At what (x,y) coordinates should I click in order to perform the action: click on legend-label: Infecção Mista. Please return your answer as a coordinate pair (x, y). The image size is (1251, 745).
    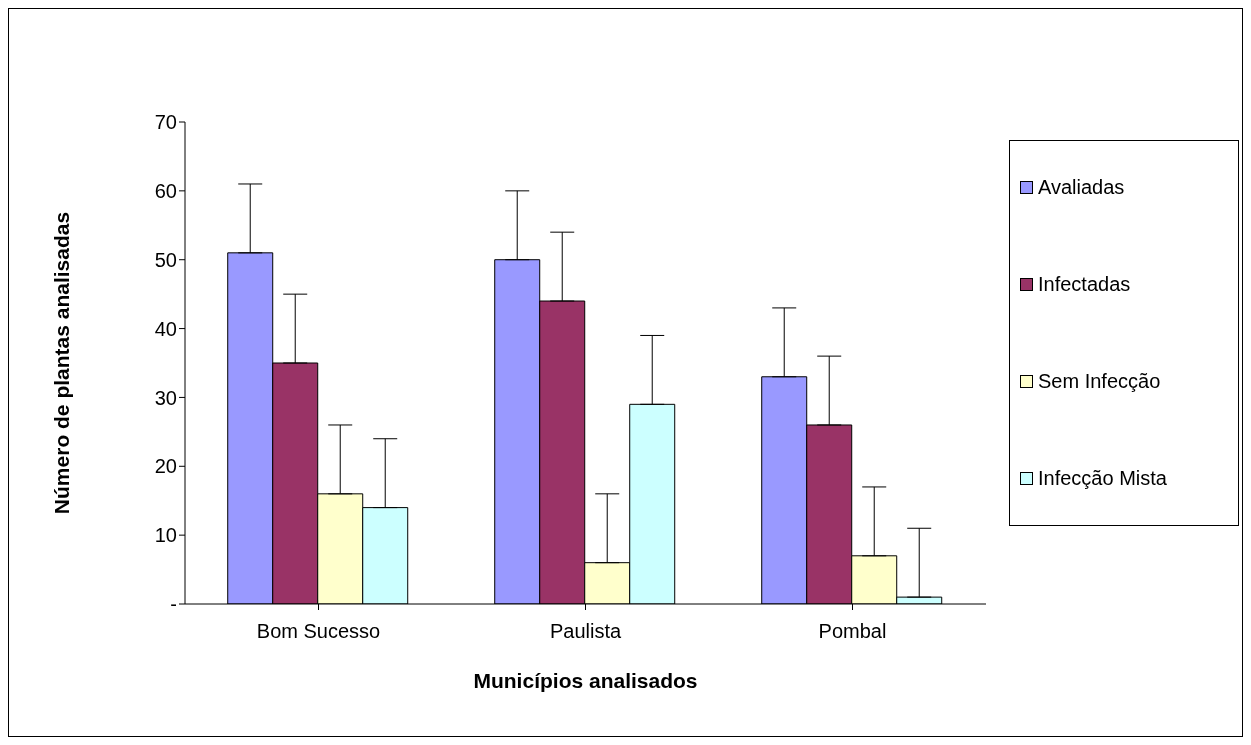
    Looking at the image, I should click on (1102, 478).